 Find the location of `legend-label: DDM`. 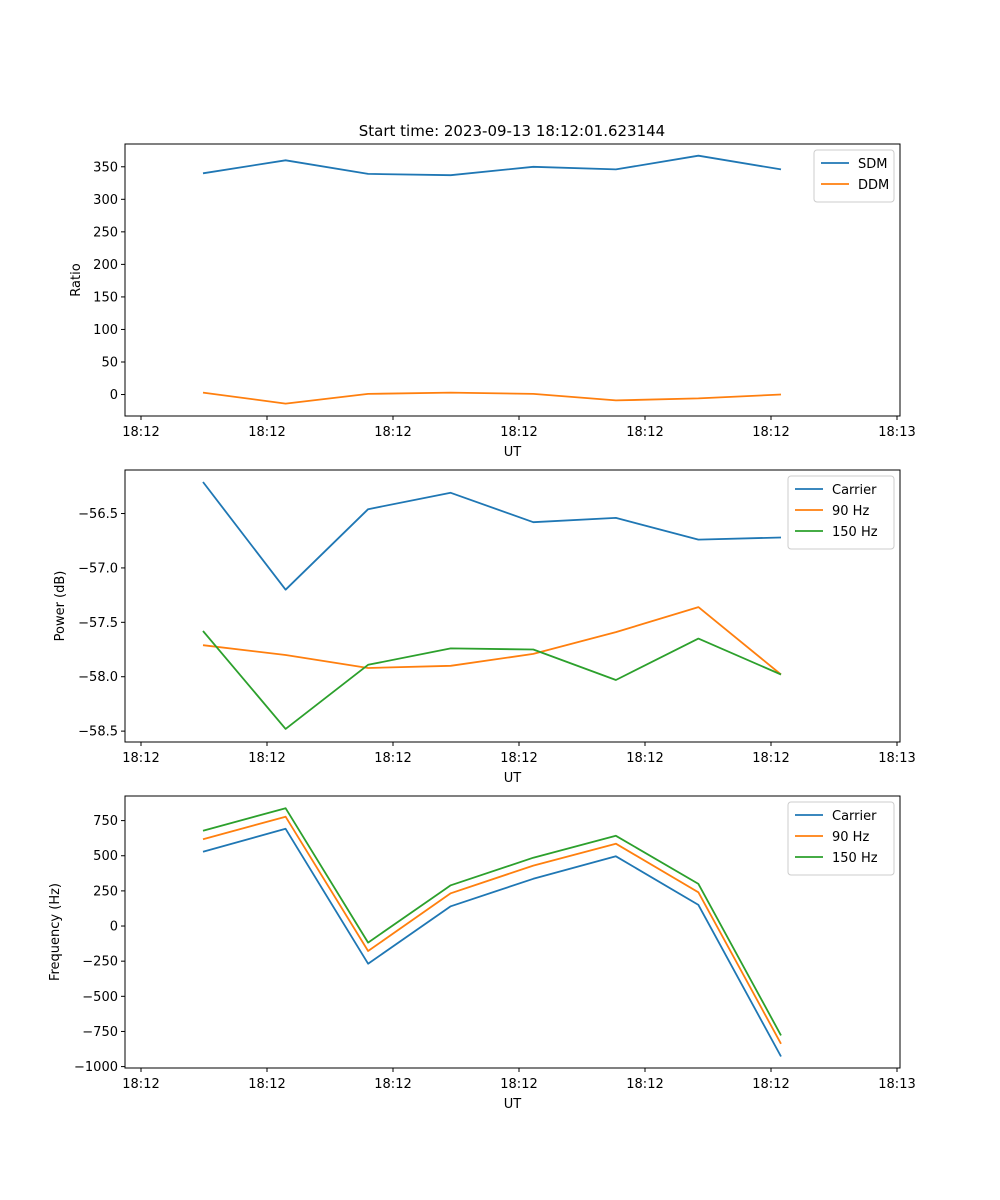

legend-label: DDM is located at coordinates (873, 185).